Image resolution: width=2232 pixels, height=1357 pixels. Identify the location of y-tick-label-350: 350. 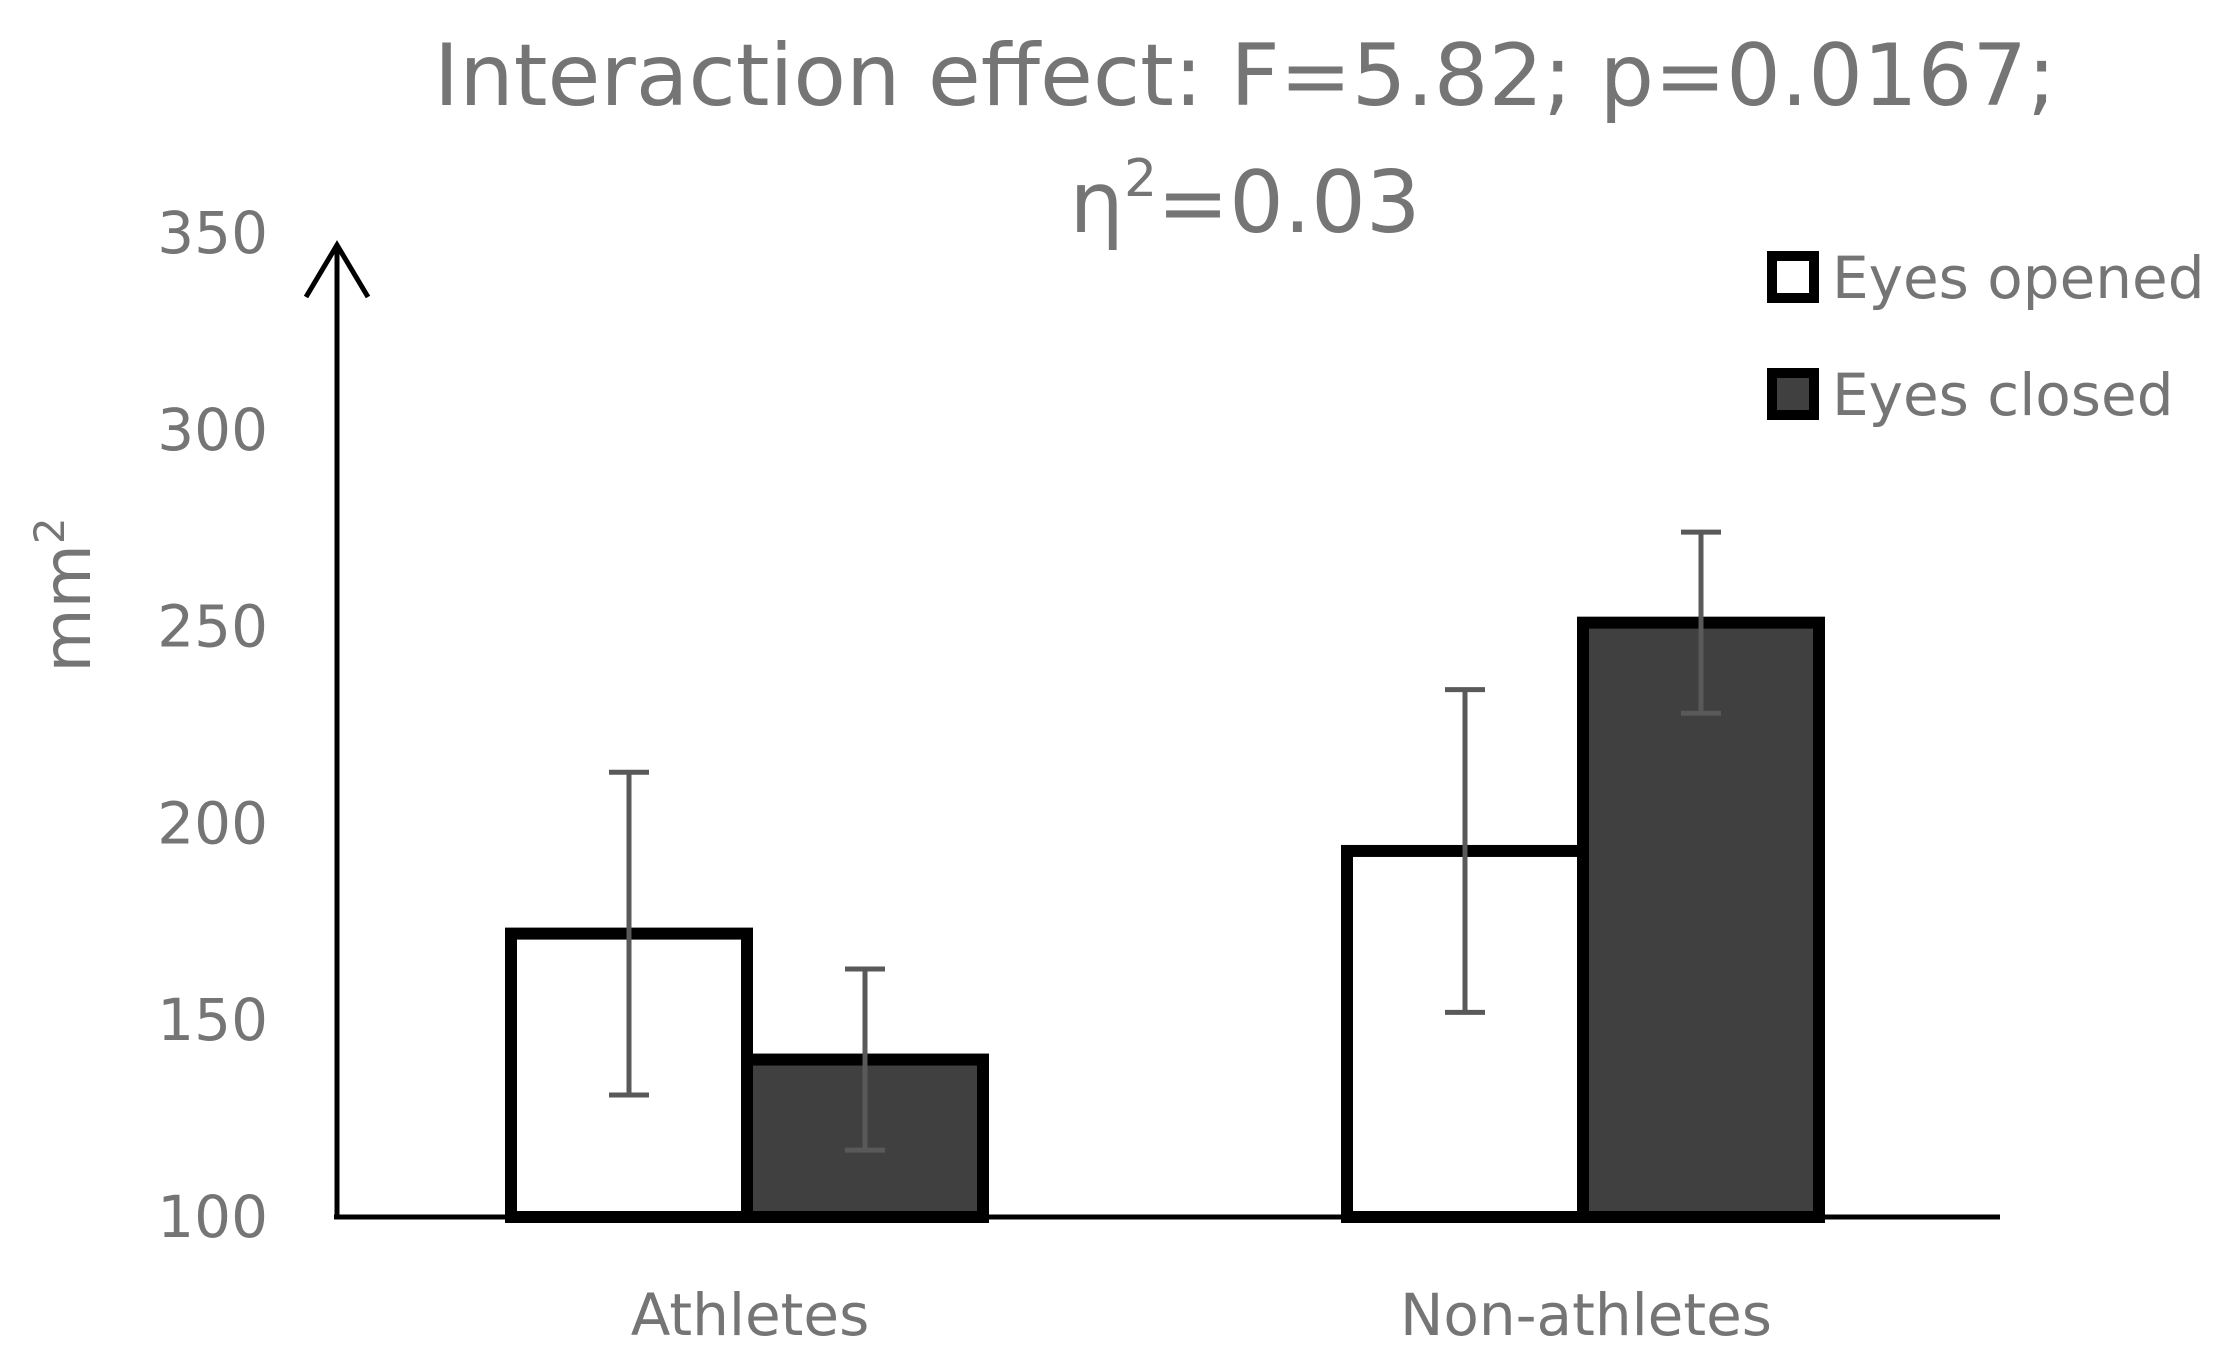
(212, 233).